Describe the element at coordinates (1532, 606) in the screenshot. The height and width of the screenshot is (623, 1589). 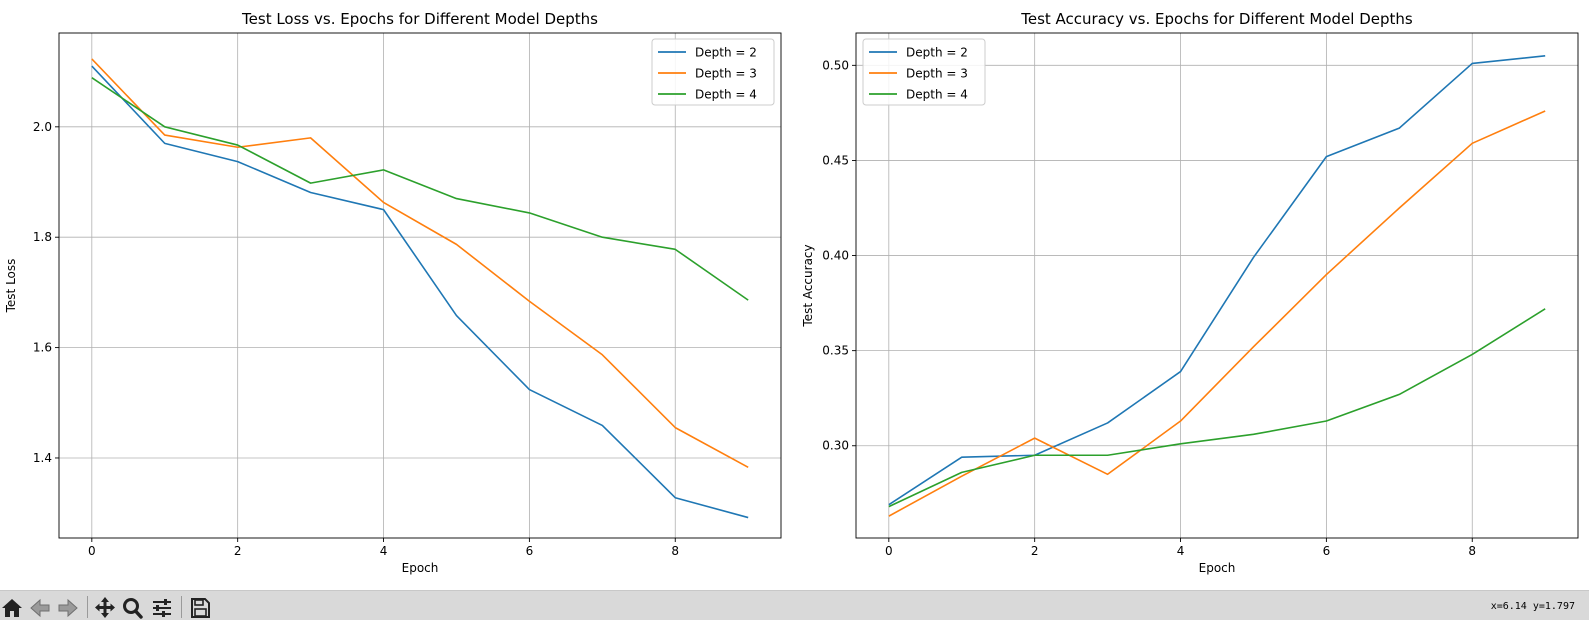
I see `cursor-coordinates: x=6.14 y=1.797` at that location.